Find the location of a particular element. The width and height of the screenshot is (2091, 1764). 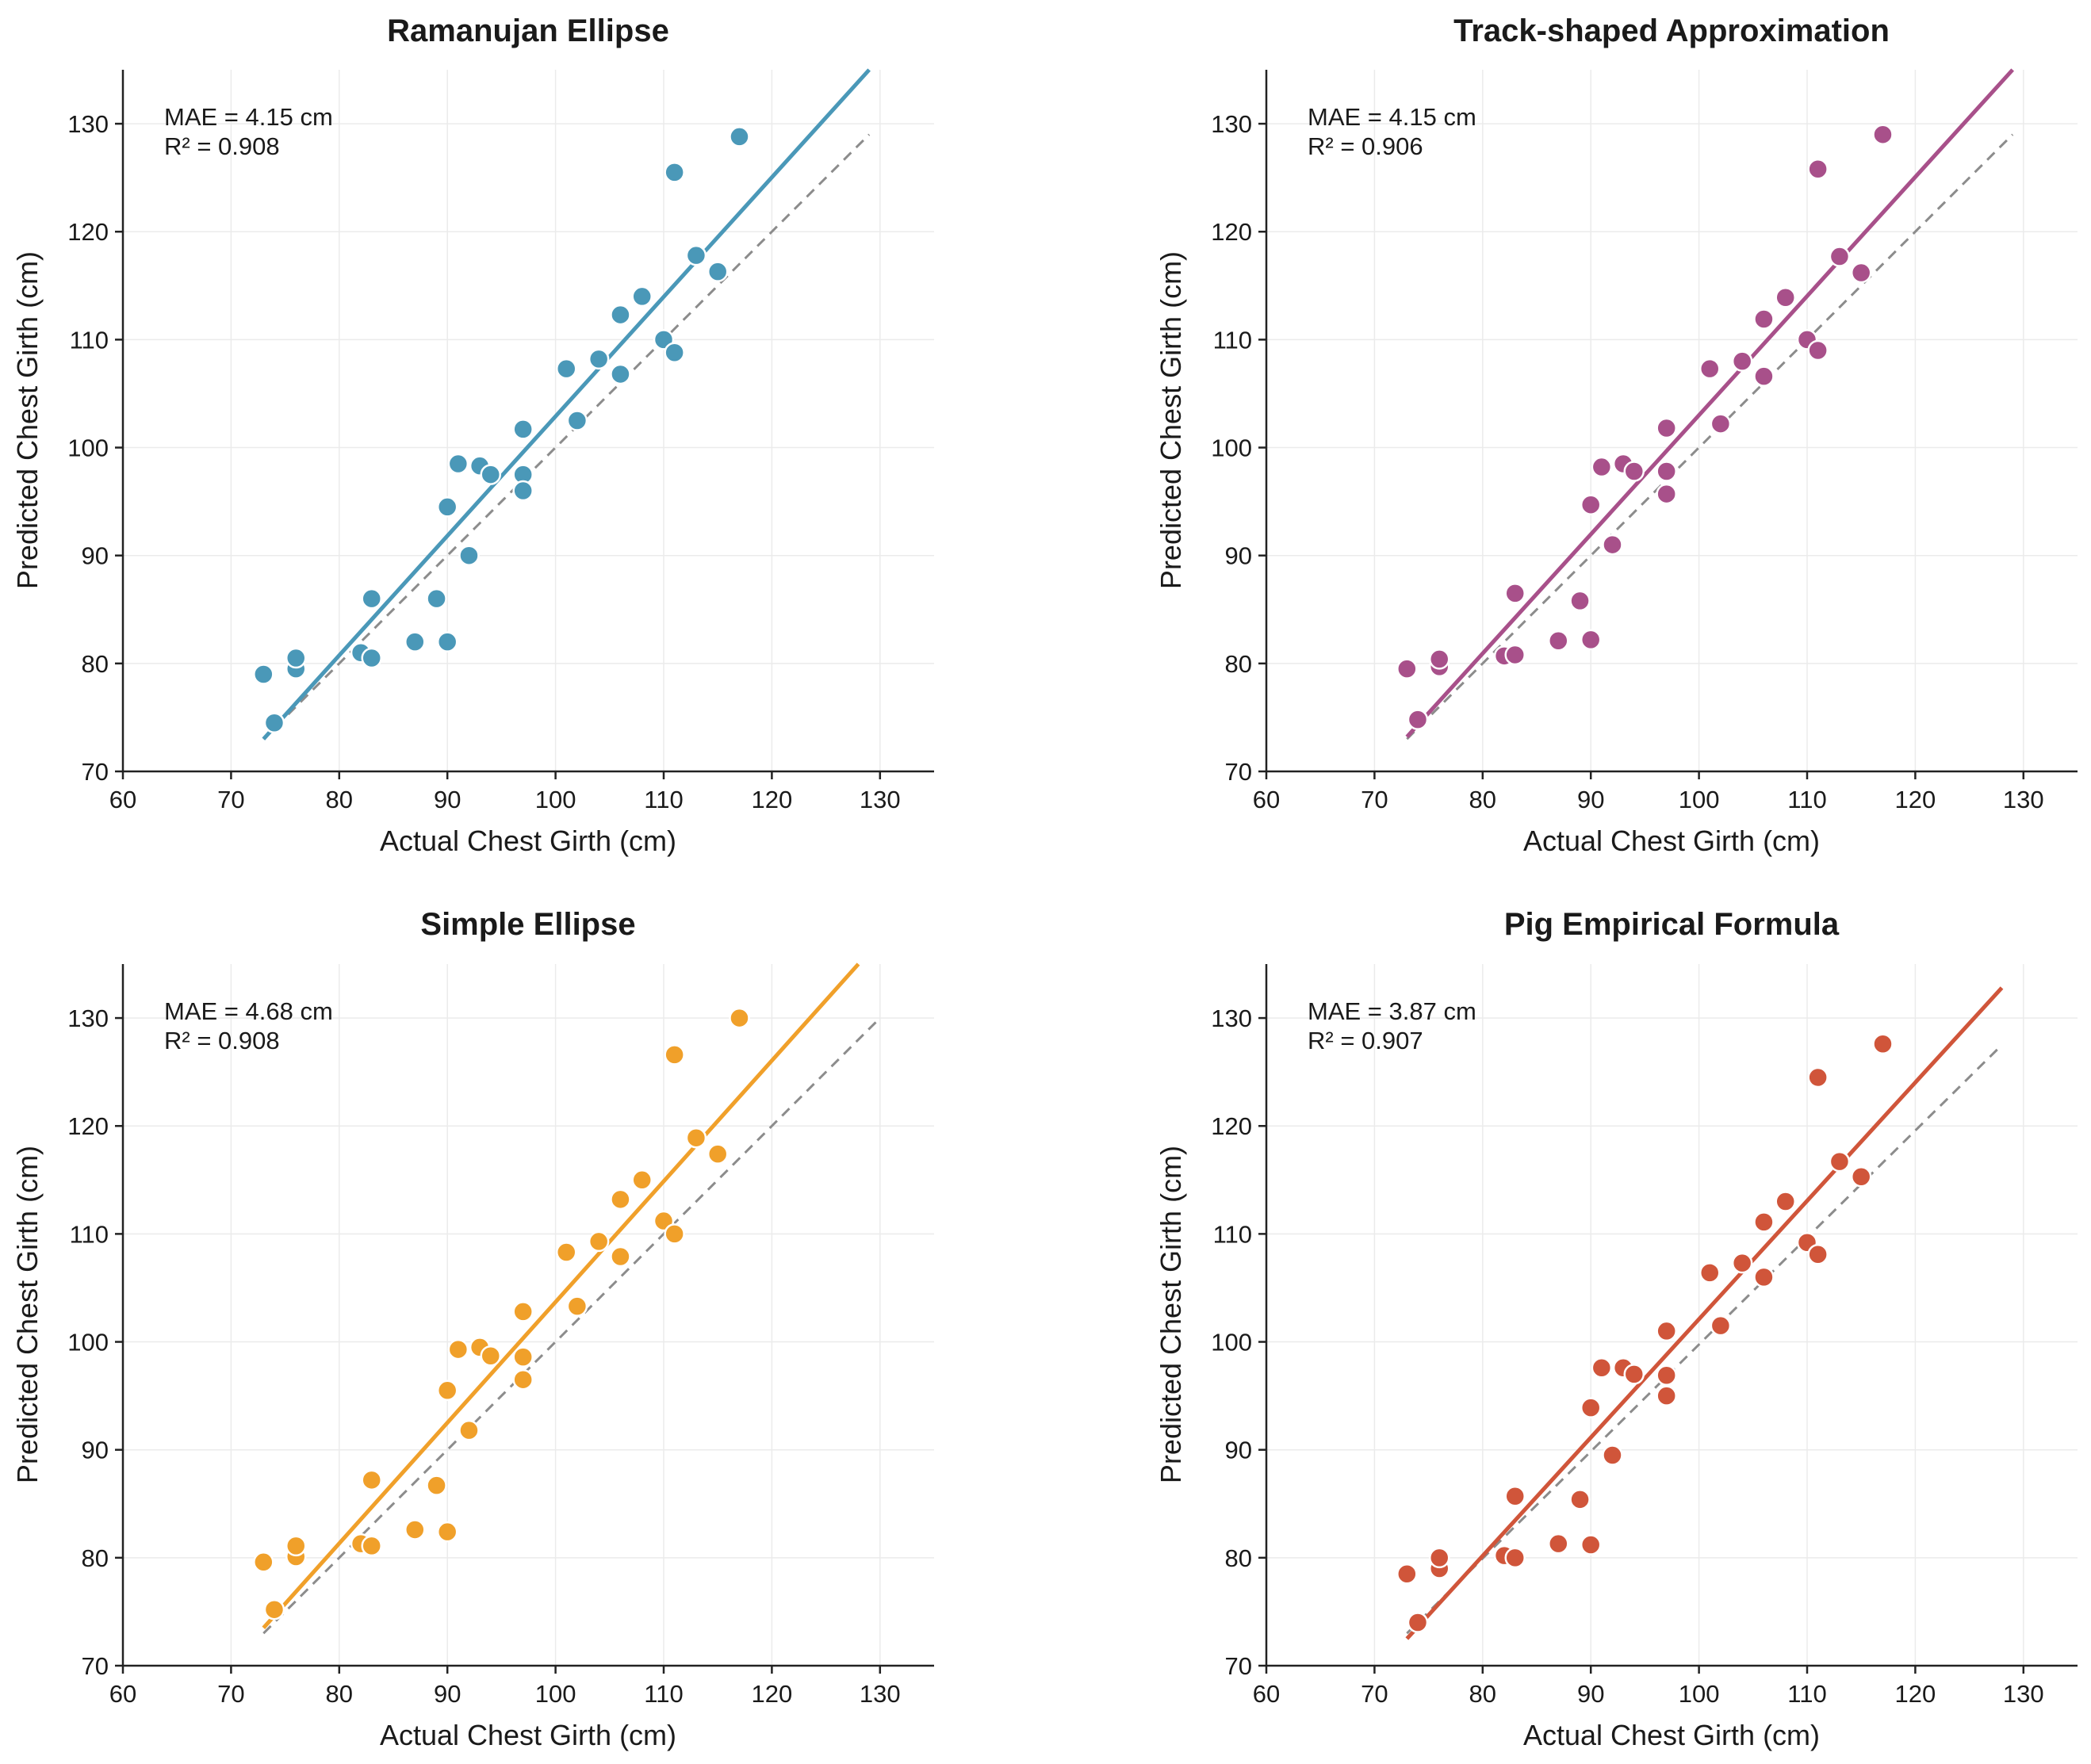

mae-annotation: MAE = 4.15 cm is located at coordinates (1392, 117).